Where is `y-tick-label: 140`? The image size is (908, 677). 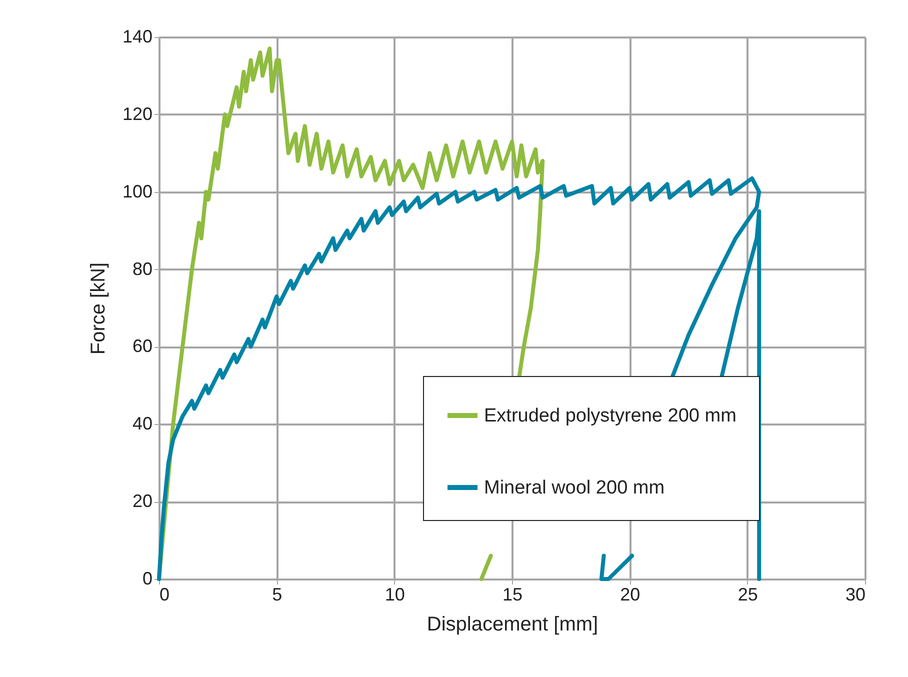 y-tick-label: 140 is located at coordinates (137, 36).